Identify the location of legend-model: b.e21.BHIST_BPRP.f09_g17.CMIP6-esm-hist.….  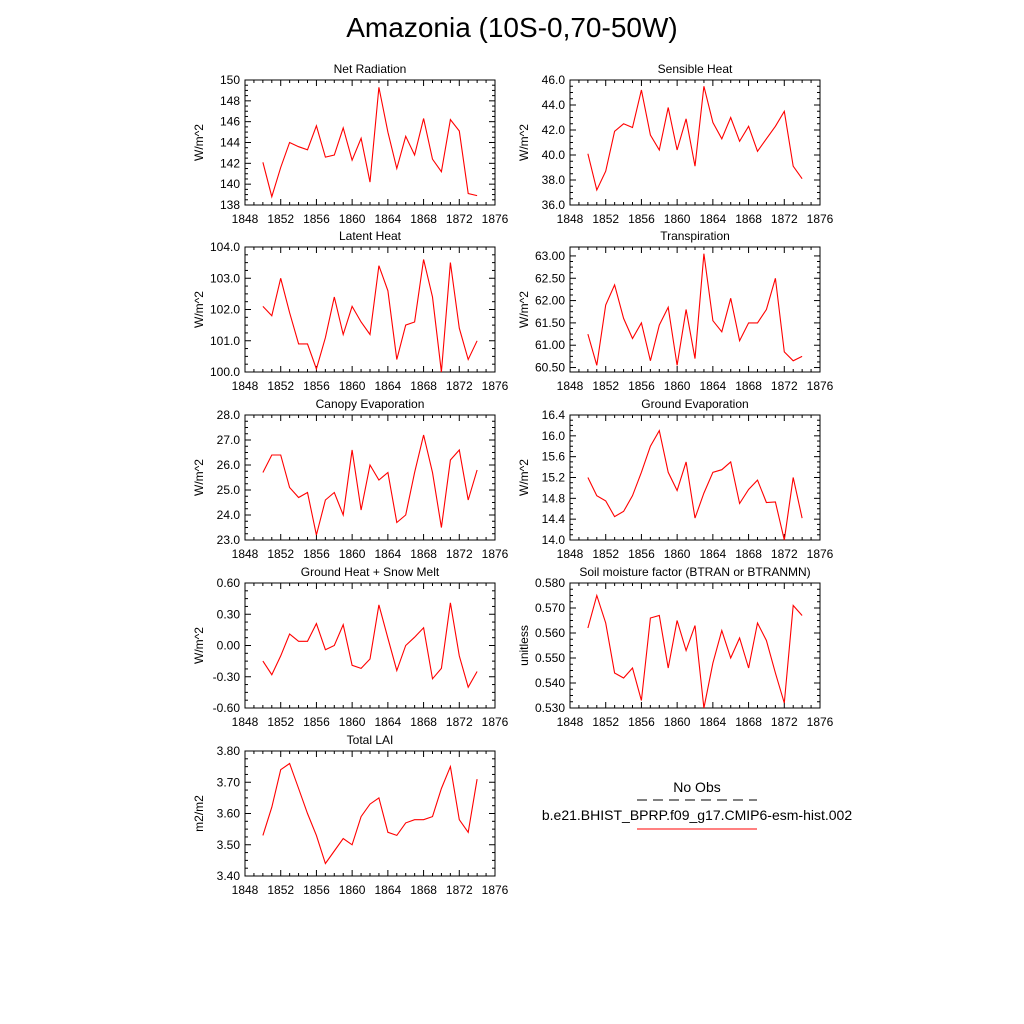
(697, 815).